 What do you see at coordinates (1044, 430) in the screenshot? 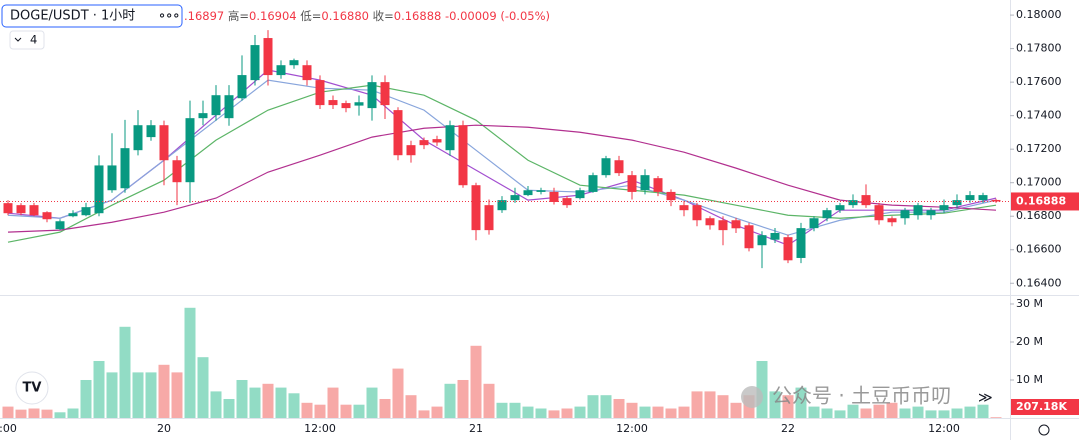
I see `settings-icon` at bounding box center [1044, 430].